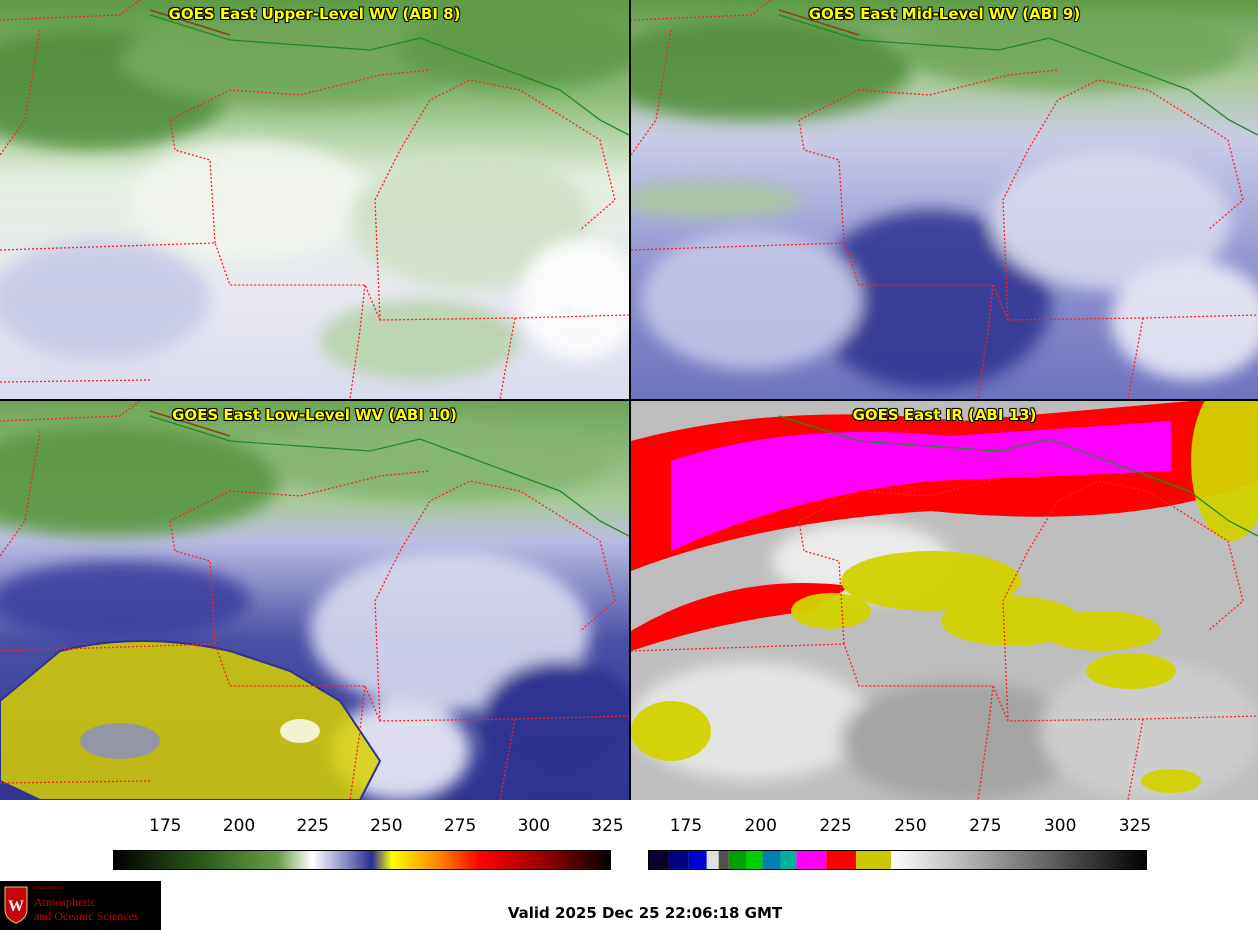  Describe the element at coordinates (86, 916) in the screenshot. I see `logo-line2: and Oceanic Sciences` at that location.